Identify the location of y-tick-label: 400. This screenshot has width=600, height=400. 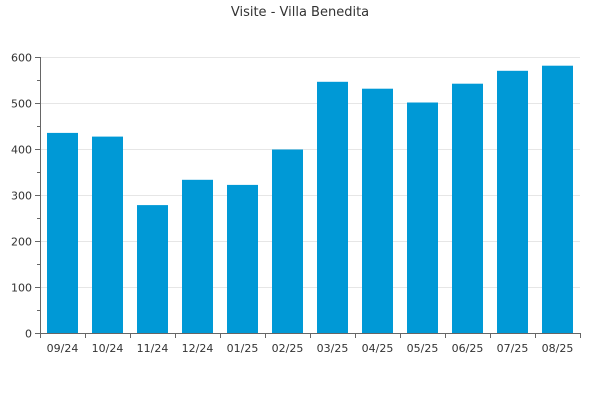
(21, 150).